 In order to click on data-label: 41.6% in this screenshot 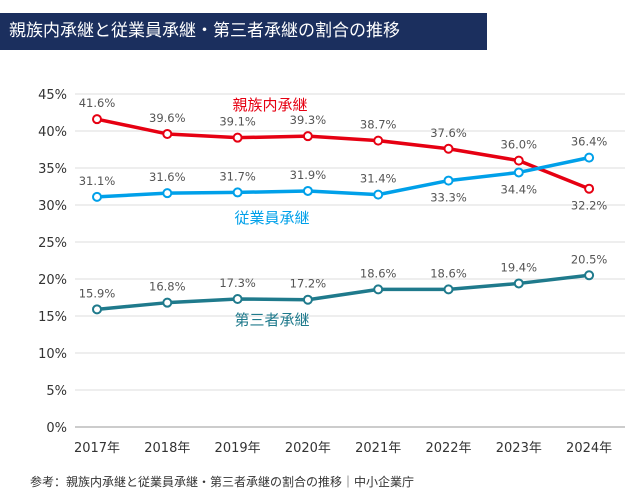, I will do `click(97, 103)`.